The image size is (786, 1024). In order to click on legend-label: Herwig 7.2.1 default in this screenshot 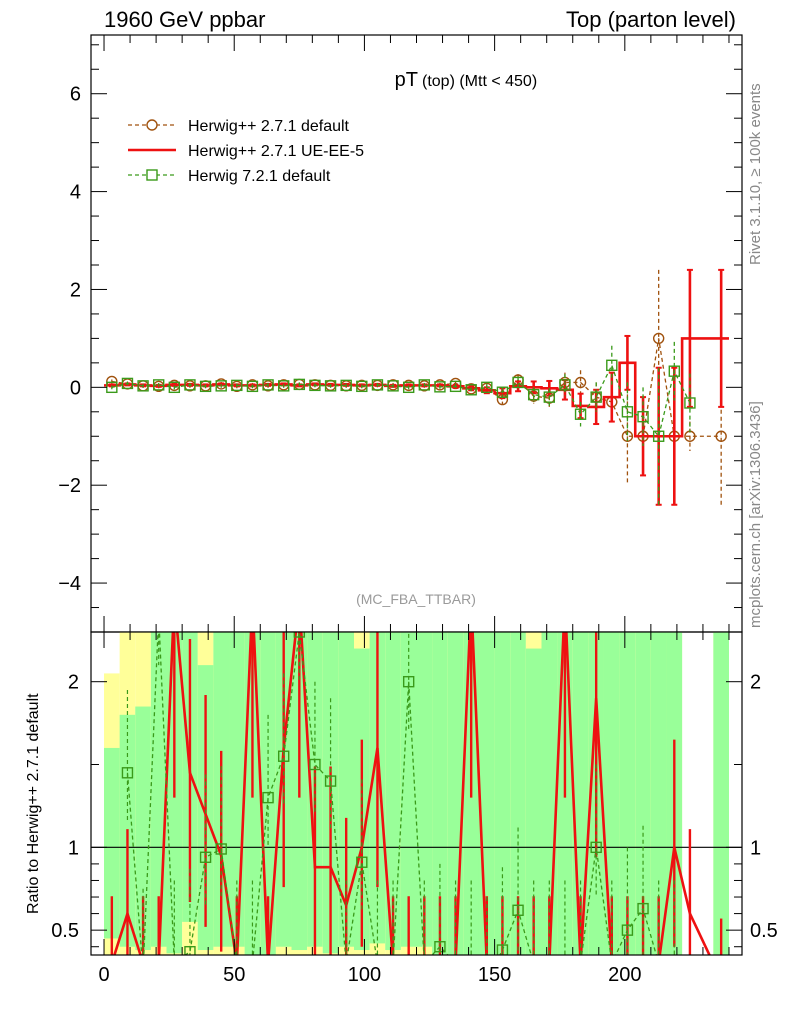, I will do `click(259, 176)`.